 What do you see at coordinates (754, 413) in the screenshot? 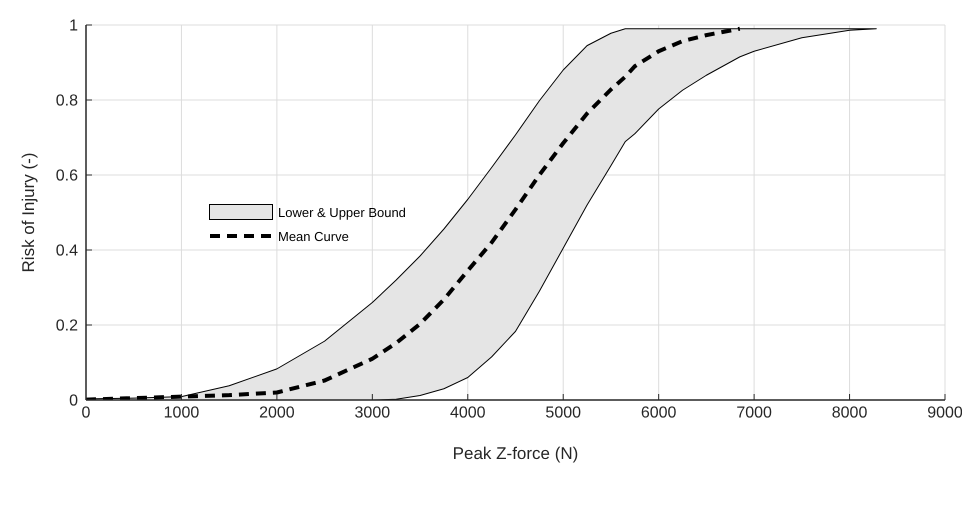
I see `x-tick-label: 7000` at bounding box center [754, 413].